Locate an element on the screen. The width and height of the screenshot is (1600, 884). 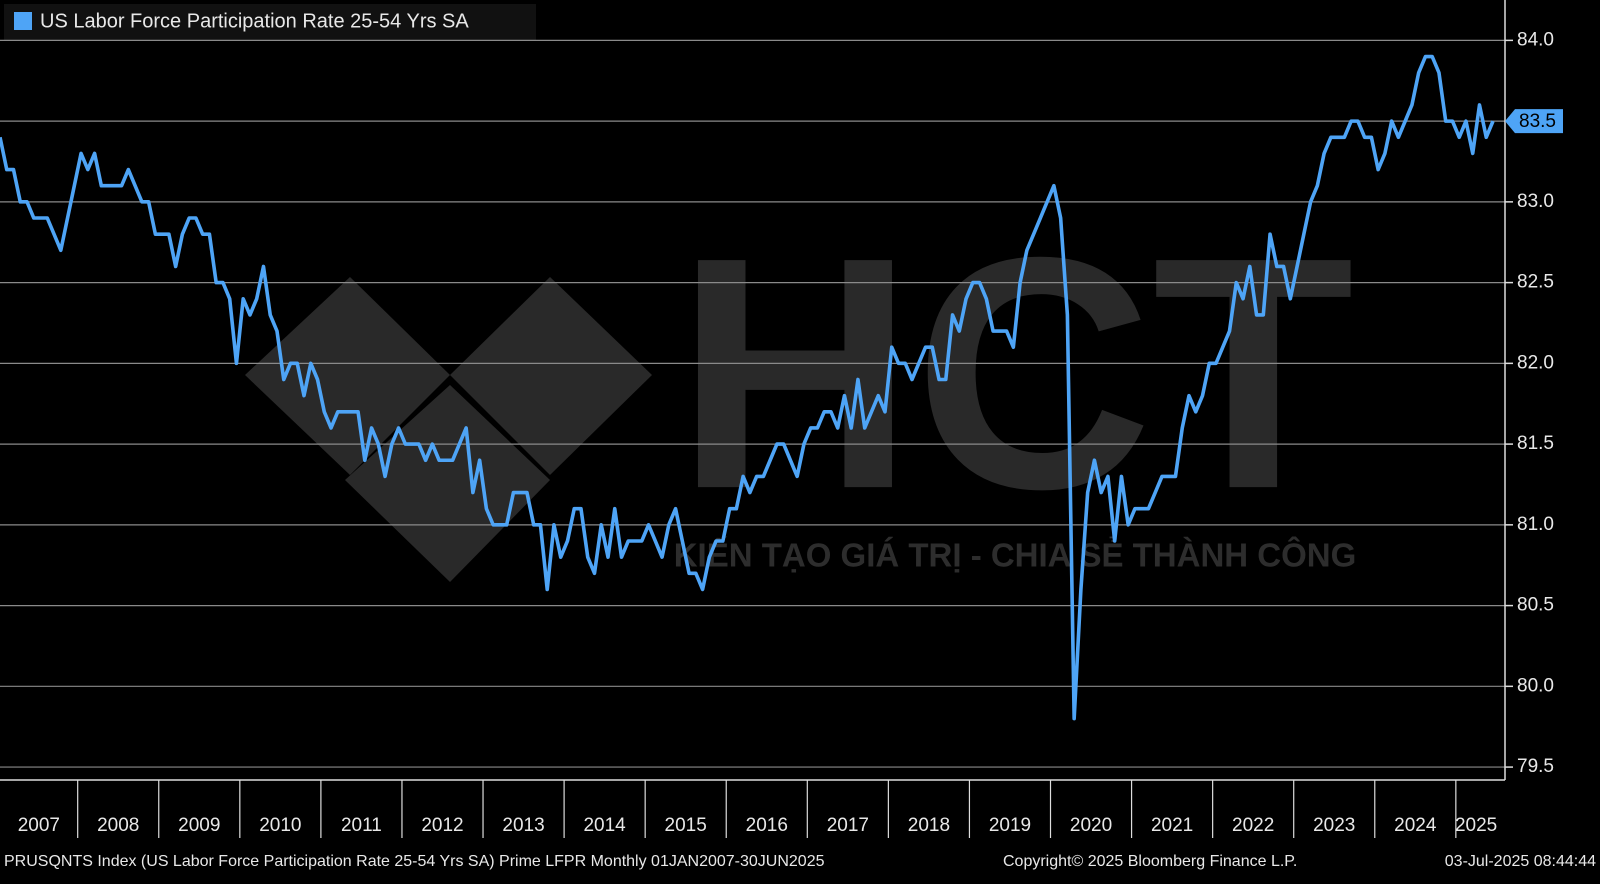
y-tick-label: 80.0 is located at coordinates (1535, 685).